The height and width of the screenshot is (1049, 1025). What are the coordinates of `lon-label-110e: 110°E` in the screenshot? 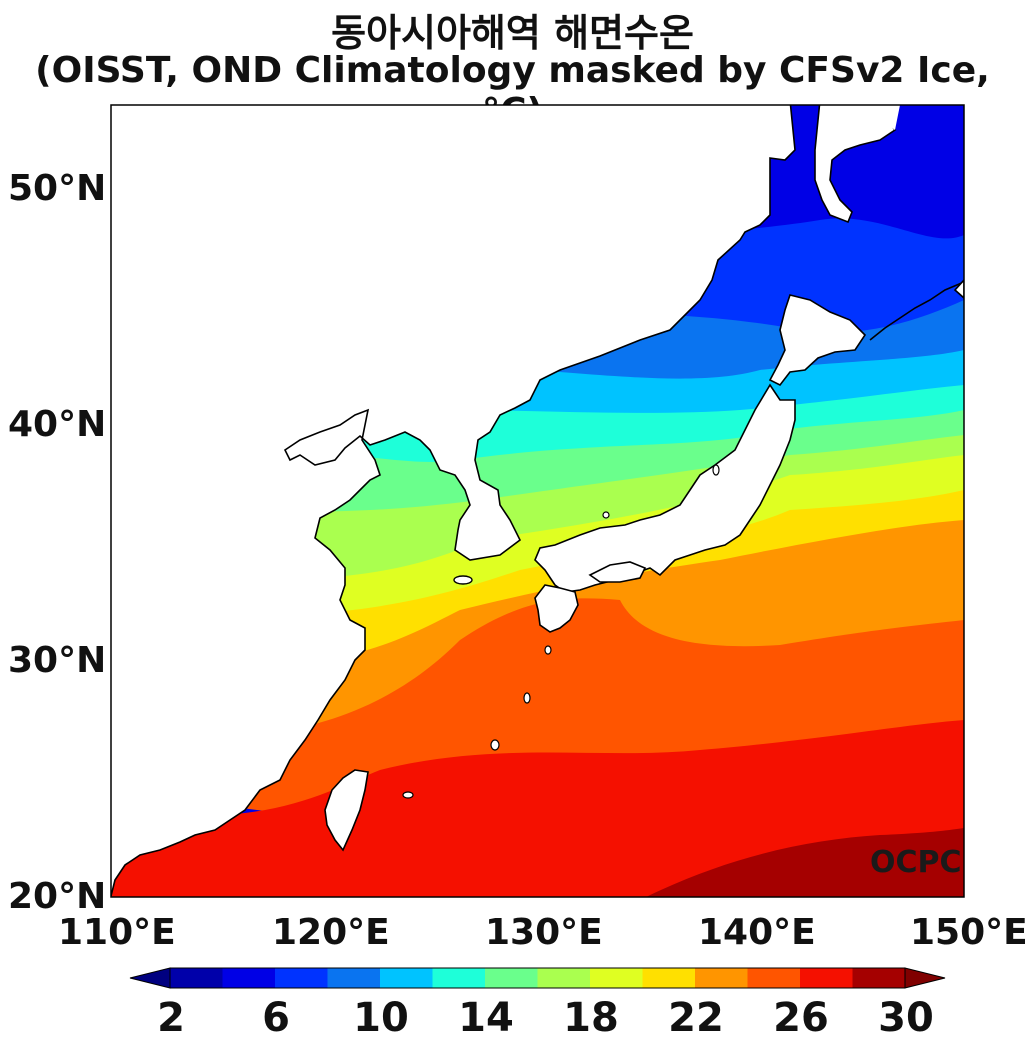 It's located at (117, 932).